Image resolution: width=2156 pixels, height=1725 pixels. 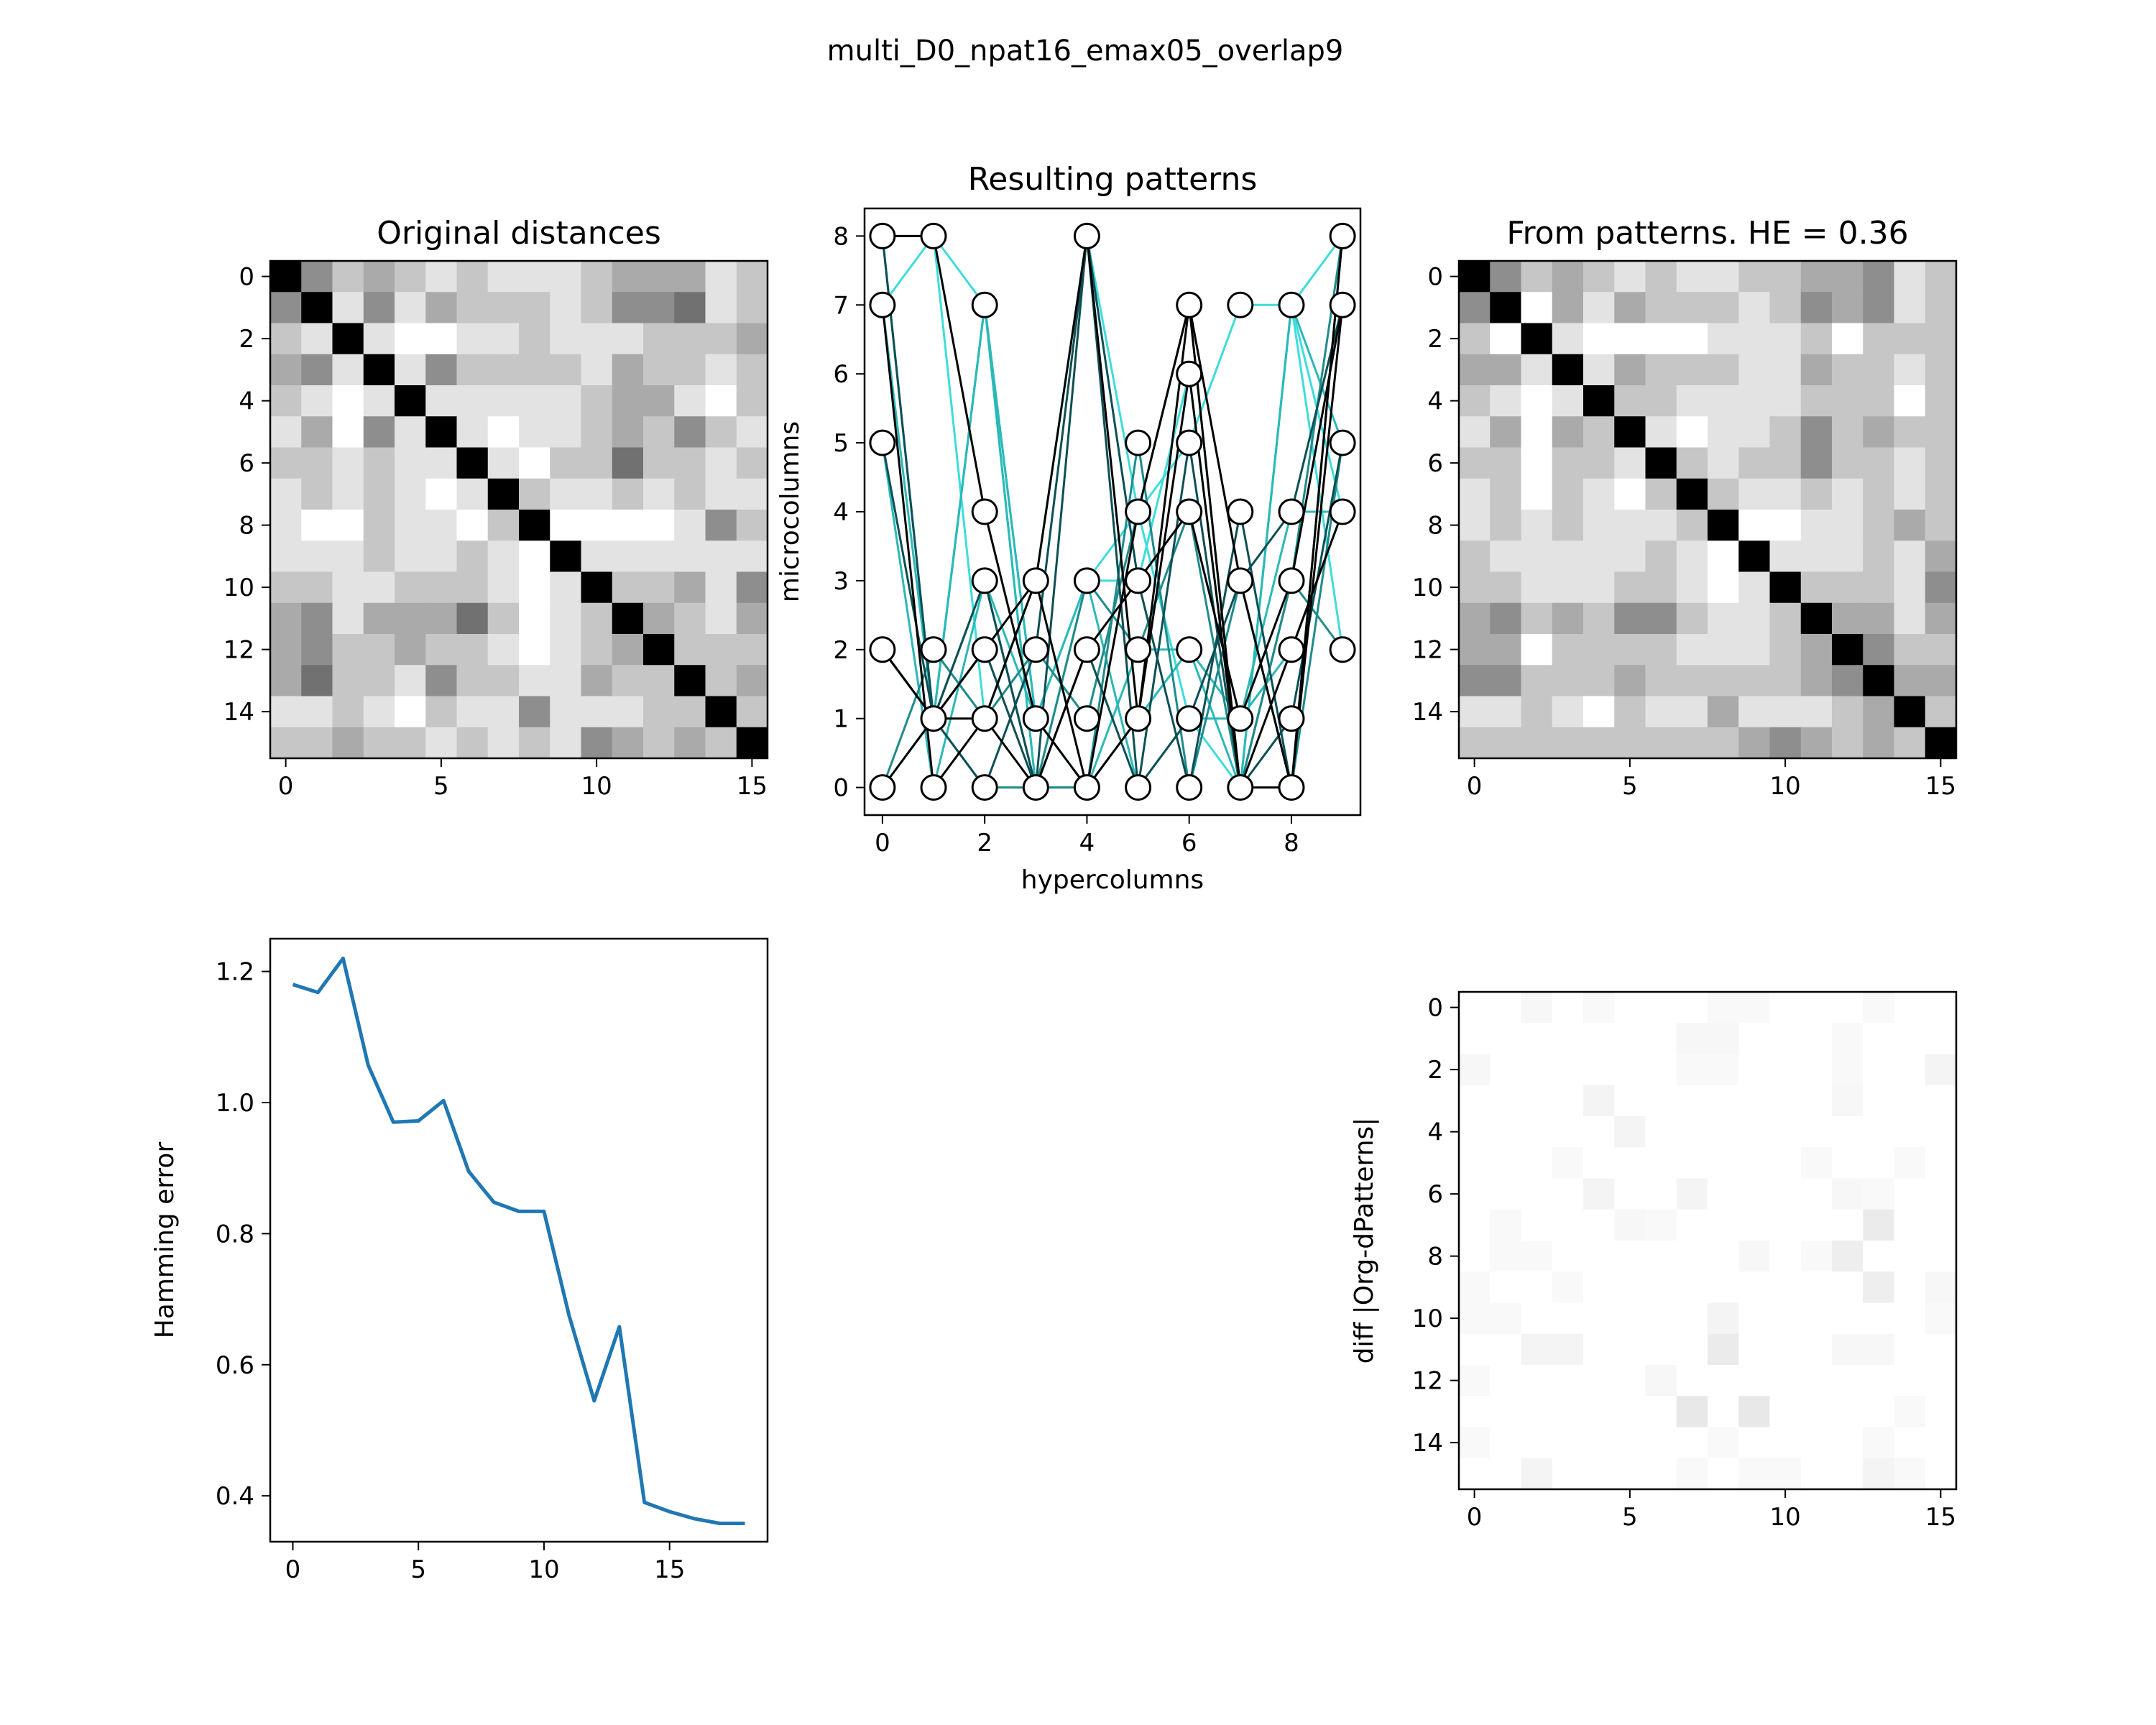 What do you see at coordinates (1427, 588) in the screenshot?
I see `y-tick-label: 10` at bounding box center [1427, 588].